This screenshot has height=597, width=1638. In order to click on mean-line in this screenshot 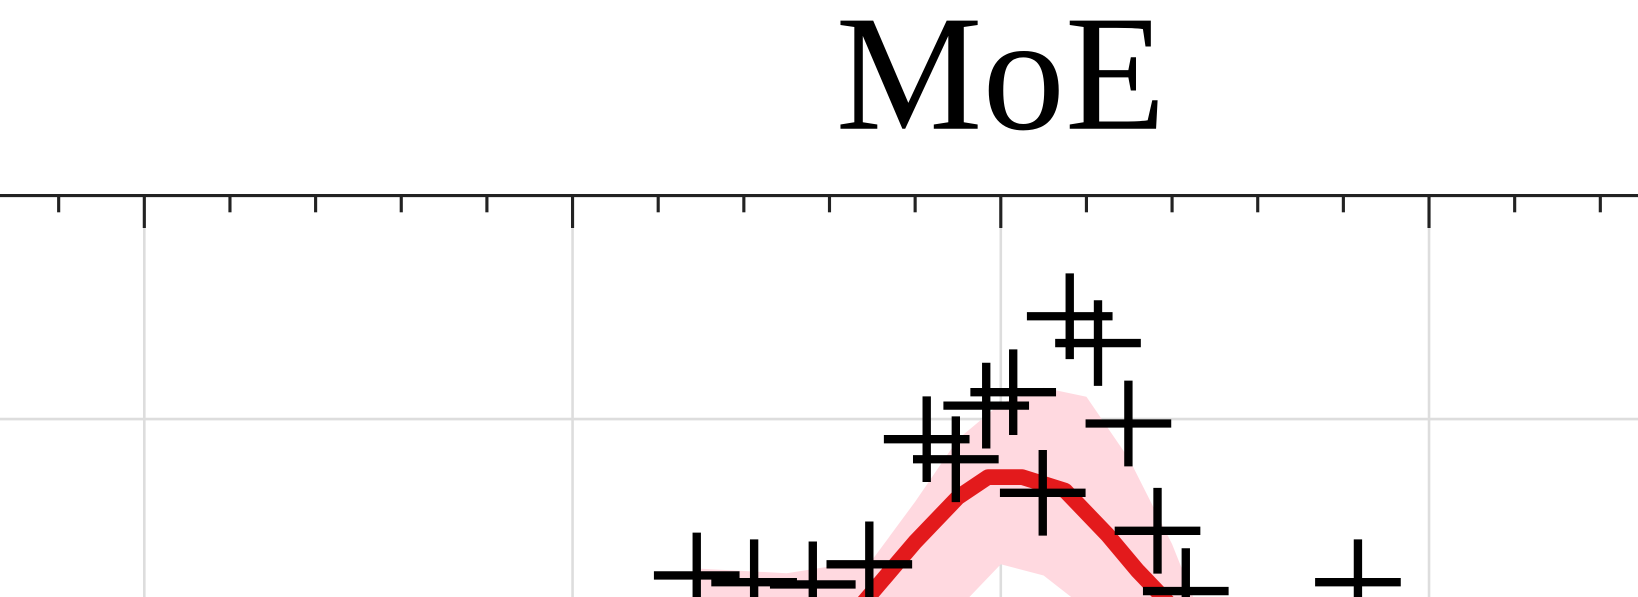, I will do `click(1015, 533)`.